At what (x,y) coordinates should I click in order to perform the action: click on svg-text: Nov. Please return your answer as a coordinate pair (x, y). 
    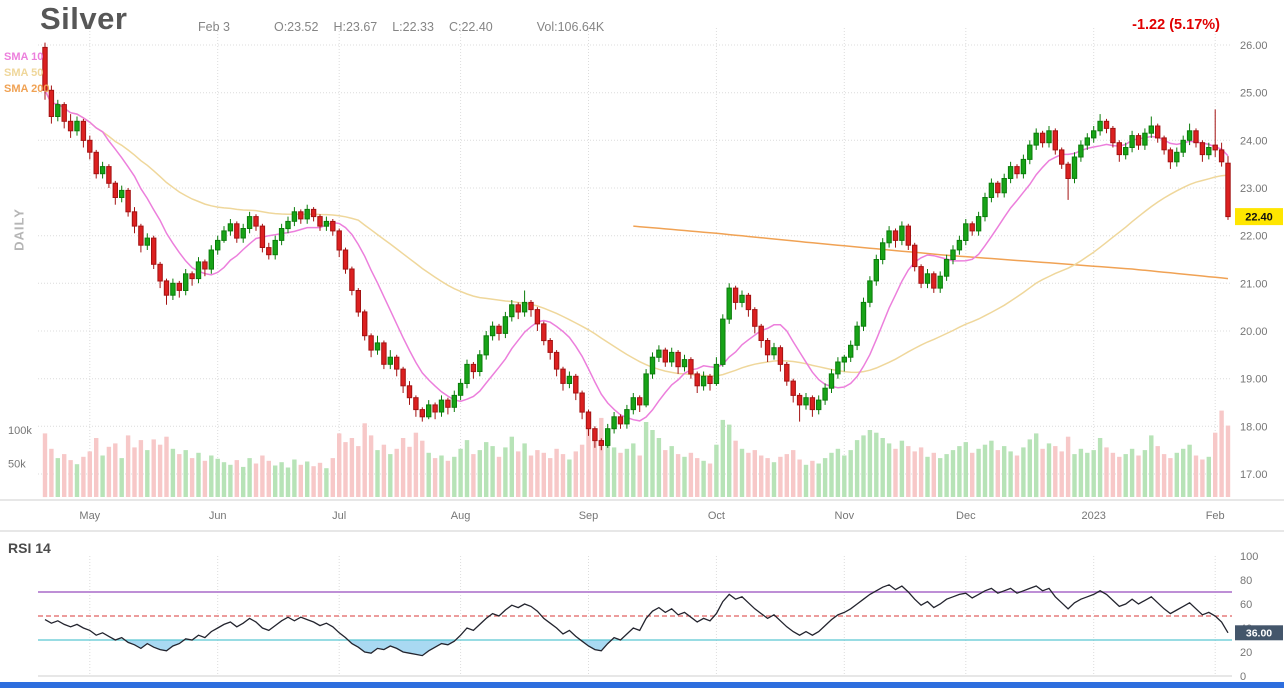
    Looking at the image, I should click on (845, 516).